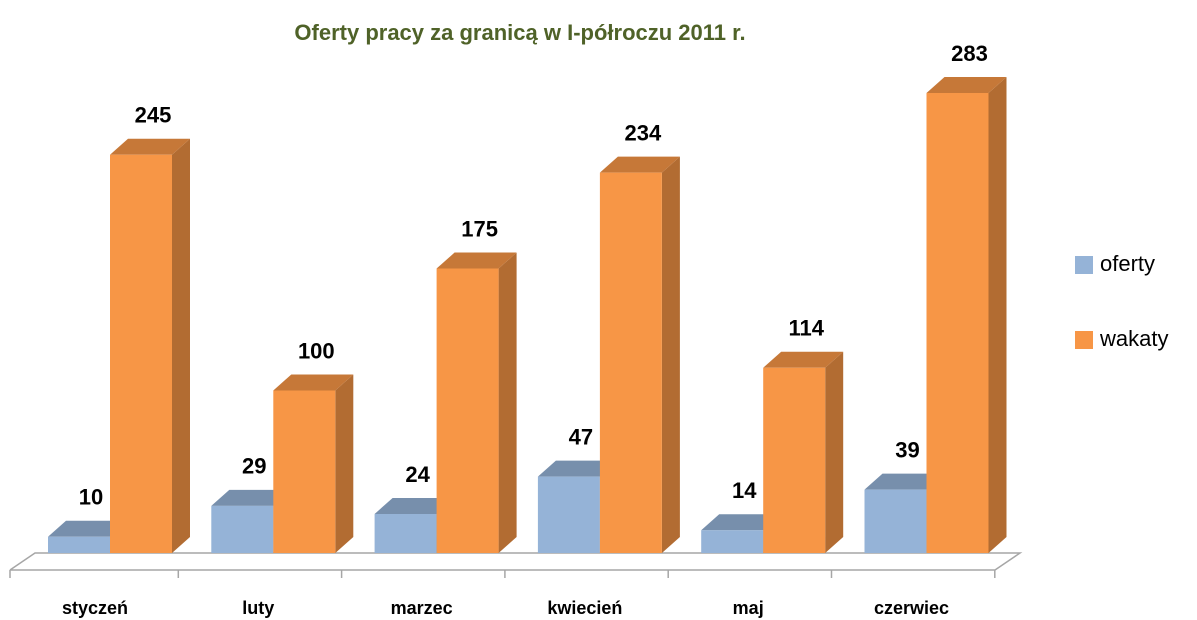  I want to click on data-label: 29, so click(254, 466).